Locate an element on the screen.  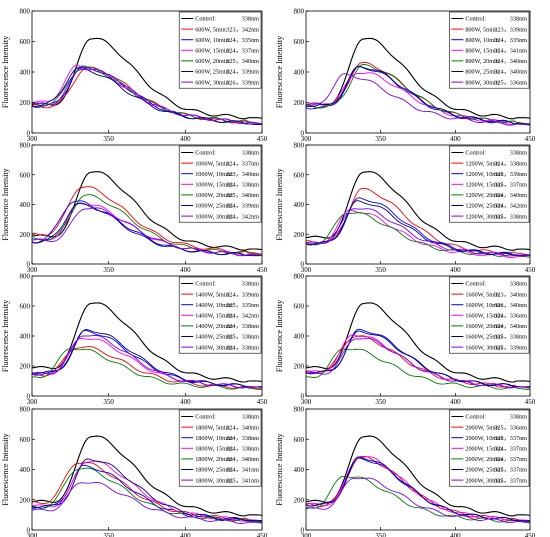
legend-entry-peaks: 325，339nm is located at coordinates (510, 347).